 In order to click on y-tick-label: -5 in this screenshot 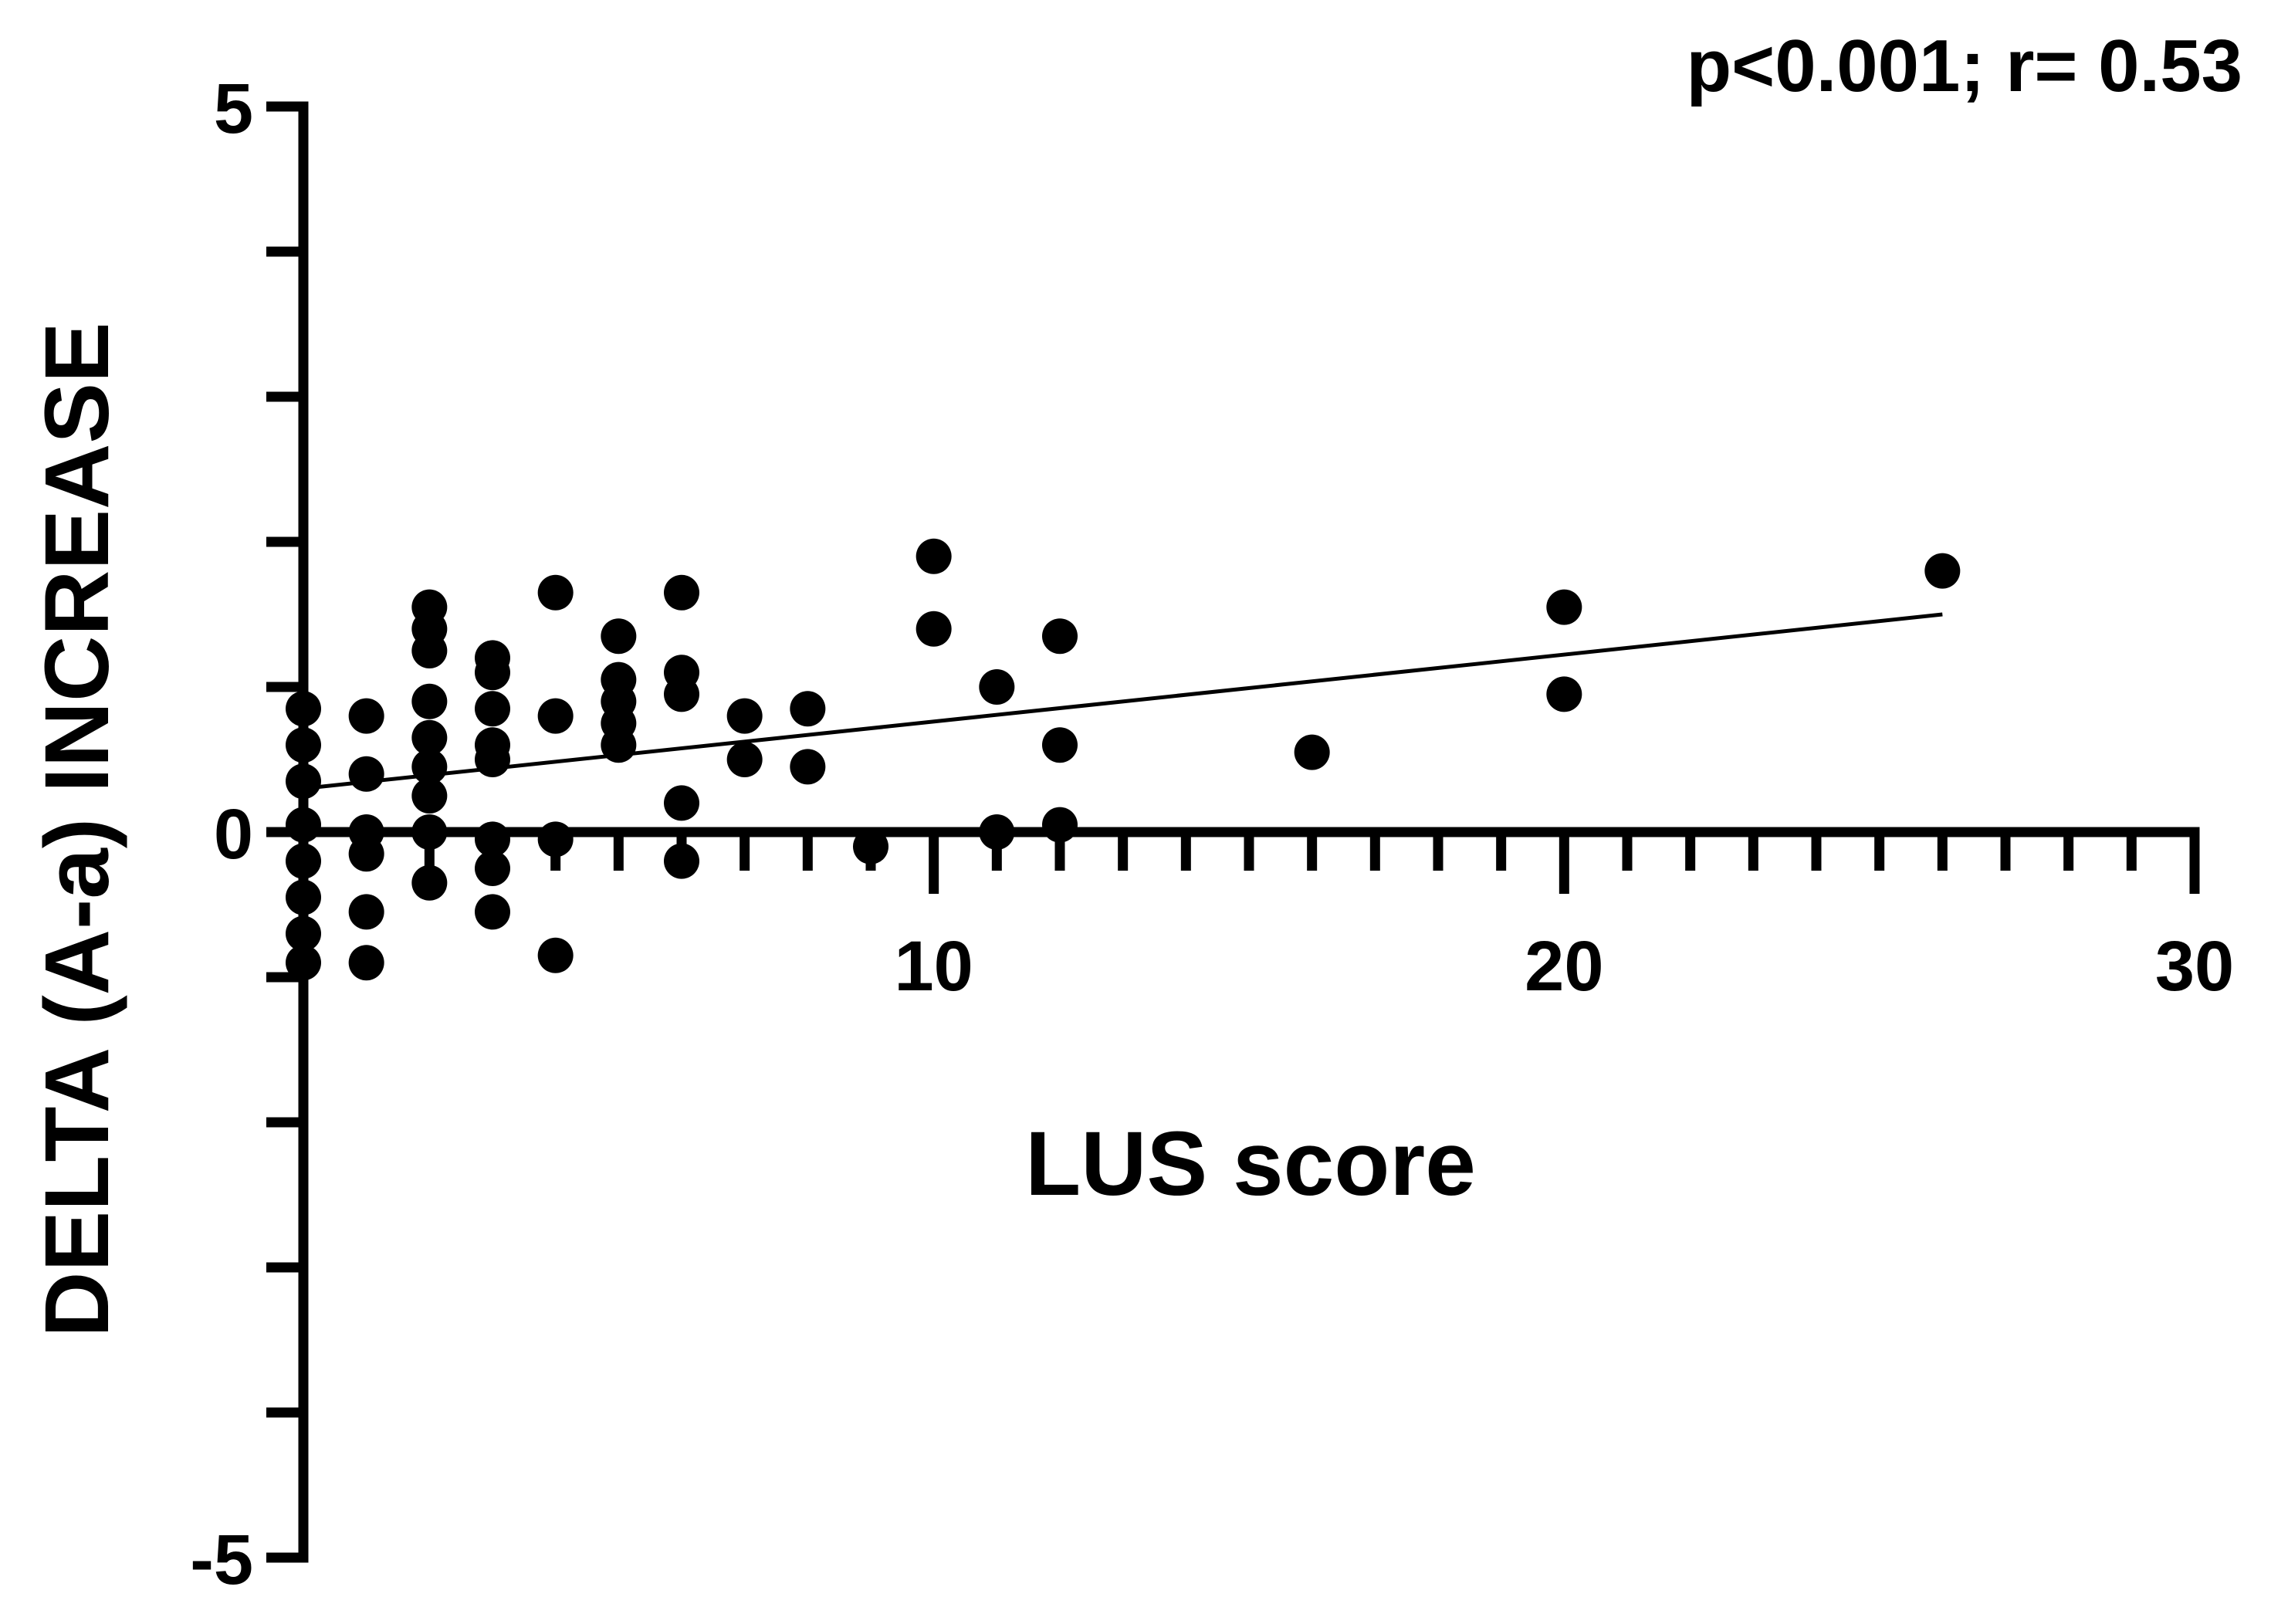, I will do `click(221, 1560)`.